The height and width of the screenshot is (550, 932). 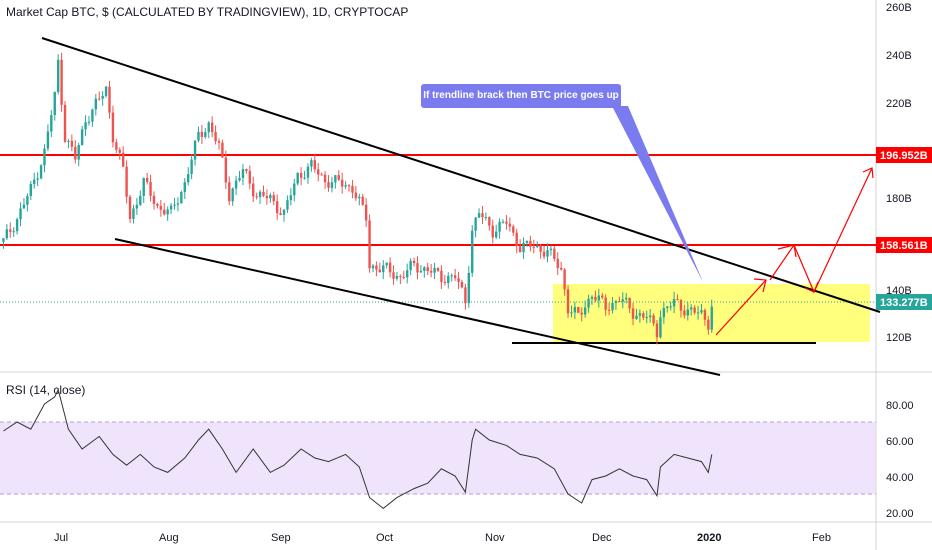 I want to click on time-tick-oct: Oct, so click(x=384, y=538).